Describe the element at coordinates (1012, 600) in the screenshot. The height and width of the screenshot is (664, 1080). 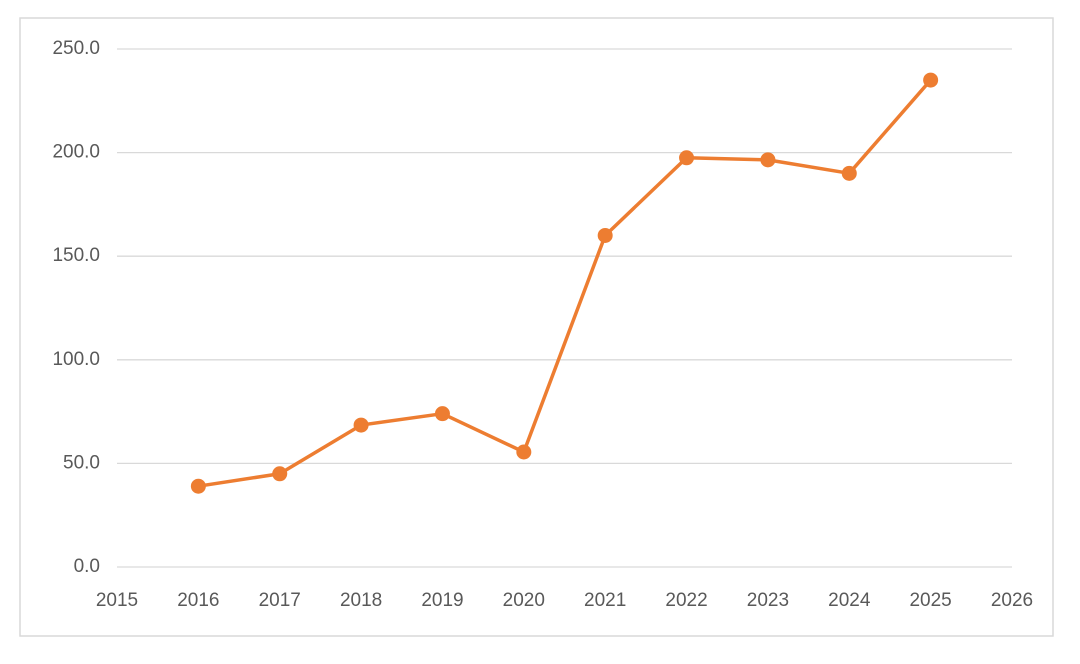
I see `x-tick-label: 2026` at that location.